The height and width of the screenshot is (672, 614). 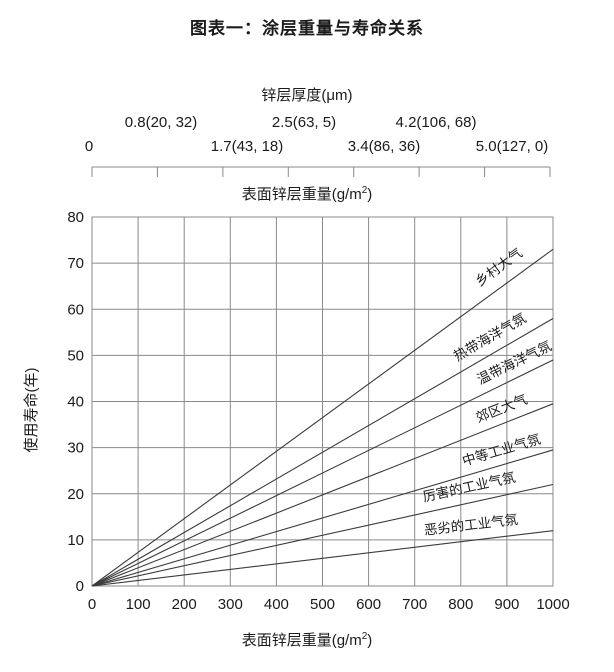 What do you see at coordinates (307, 147) in the screenshot?
I see `top-scale-row-lower: 0 1.7(43, 18) 3.4(86, 36) 5.0(127, 0)` at bounding box center [307, 147].